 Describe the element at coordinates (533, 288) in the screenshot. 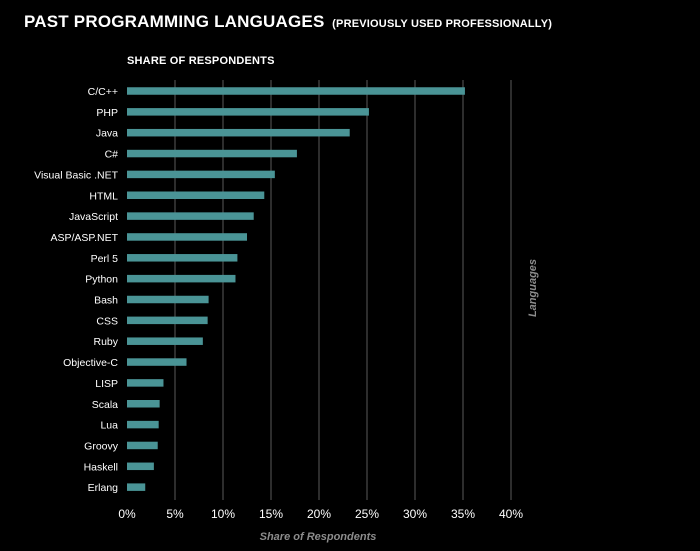

I see `y-axis-title: Languages` at that location.